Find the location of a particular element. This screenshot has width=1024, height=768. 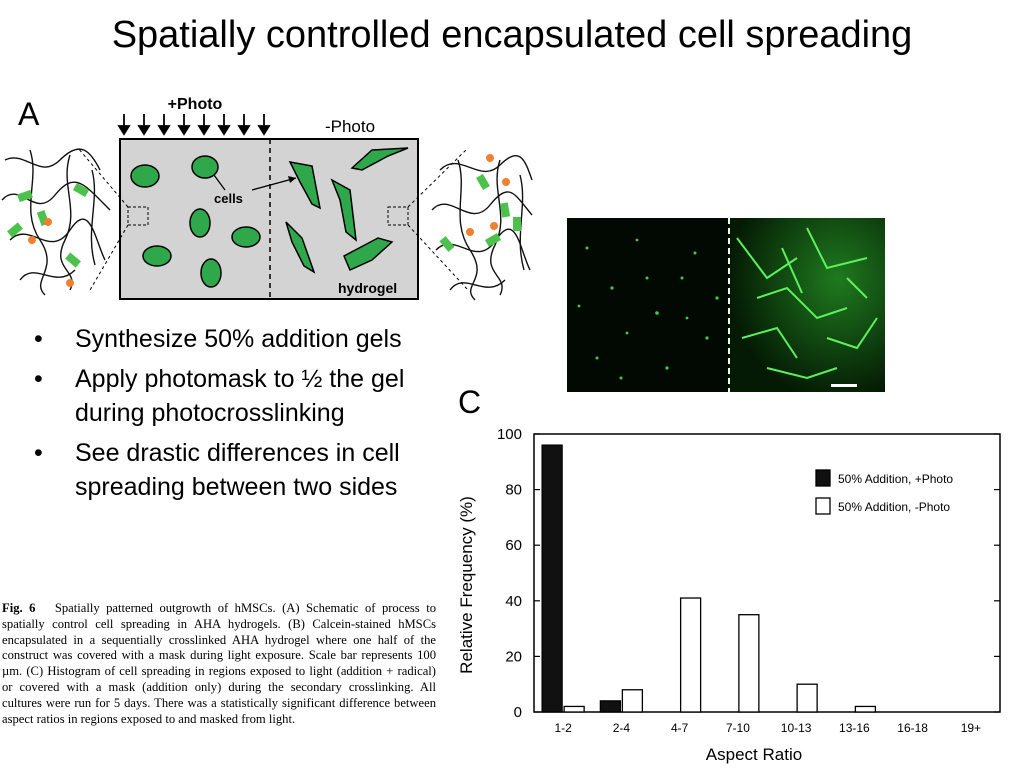

exposed-region is located at coordinates (807, 305).